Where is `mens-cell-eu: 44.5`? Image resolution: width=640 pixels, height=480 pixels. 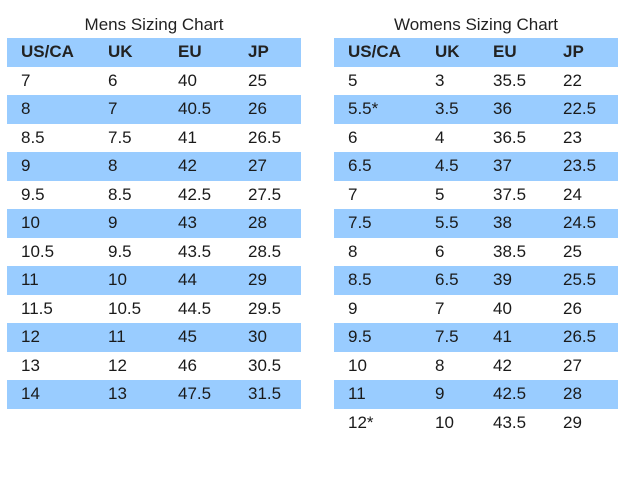 mens-cell-eu: 44.5 is located at coordinates (195, 308).